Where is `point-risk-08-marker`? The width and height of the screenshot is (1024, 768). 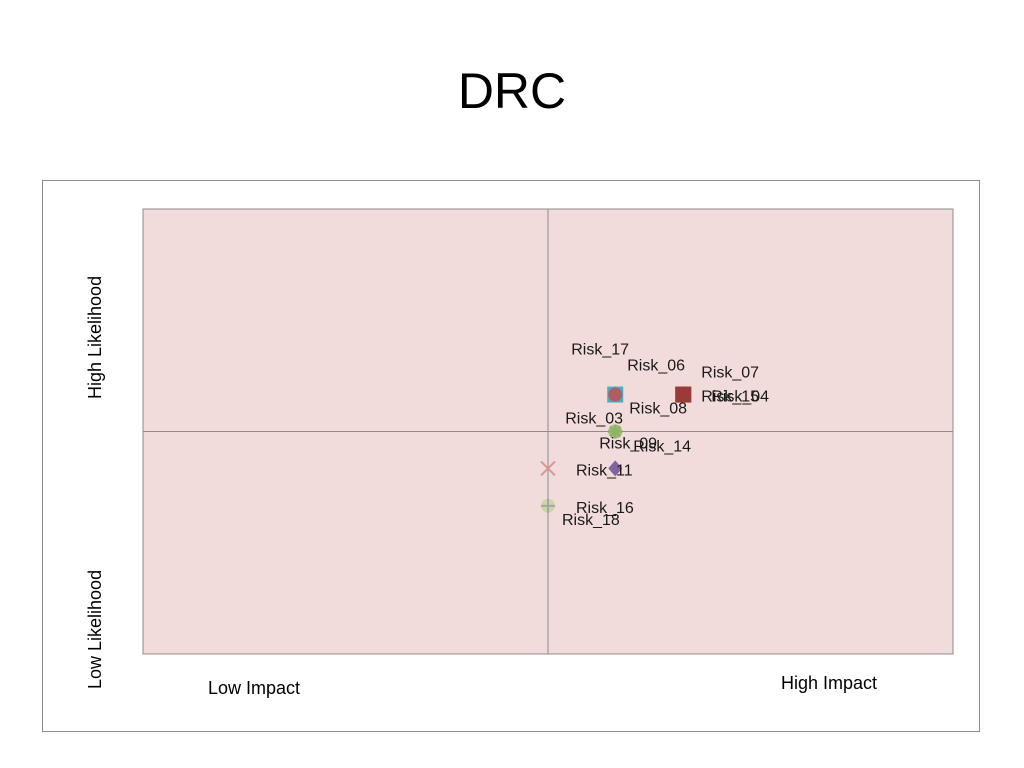
point-risk-08-marker is located at coordinates (615, 394).